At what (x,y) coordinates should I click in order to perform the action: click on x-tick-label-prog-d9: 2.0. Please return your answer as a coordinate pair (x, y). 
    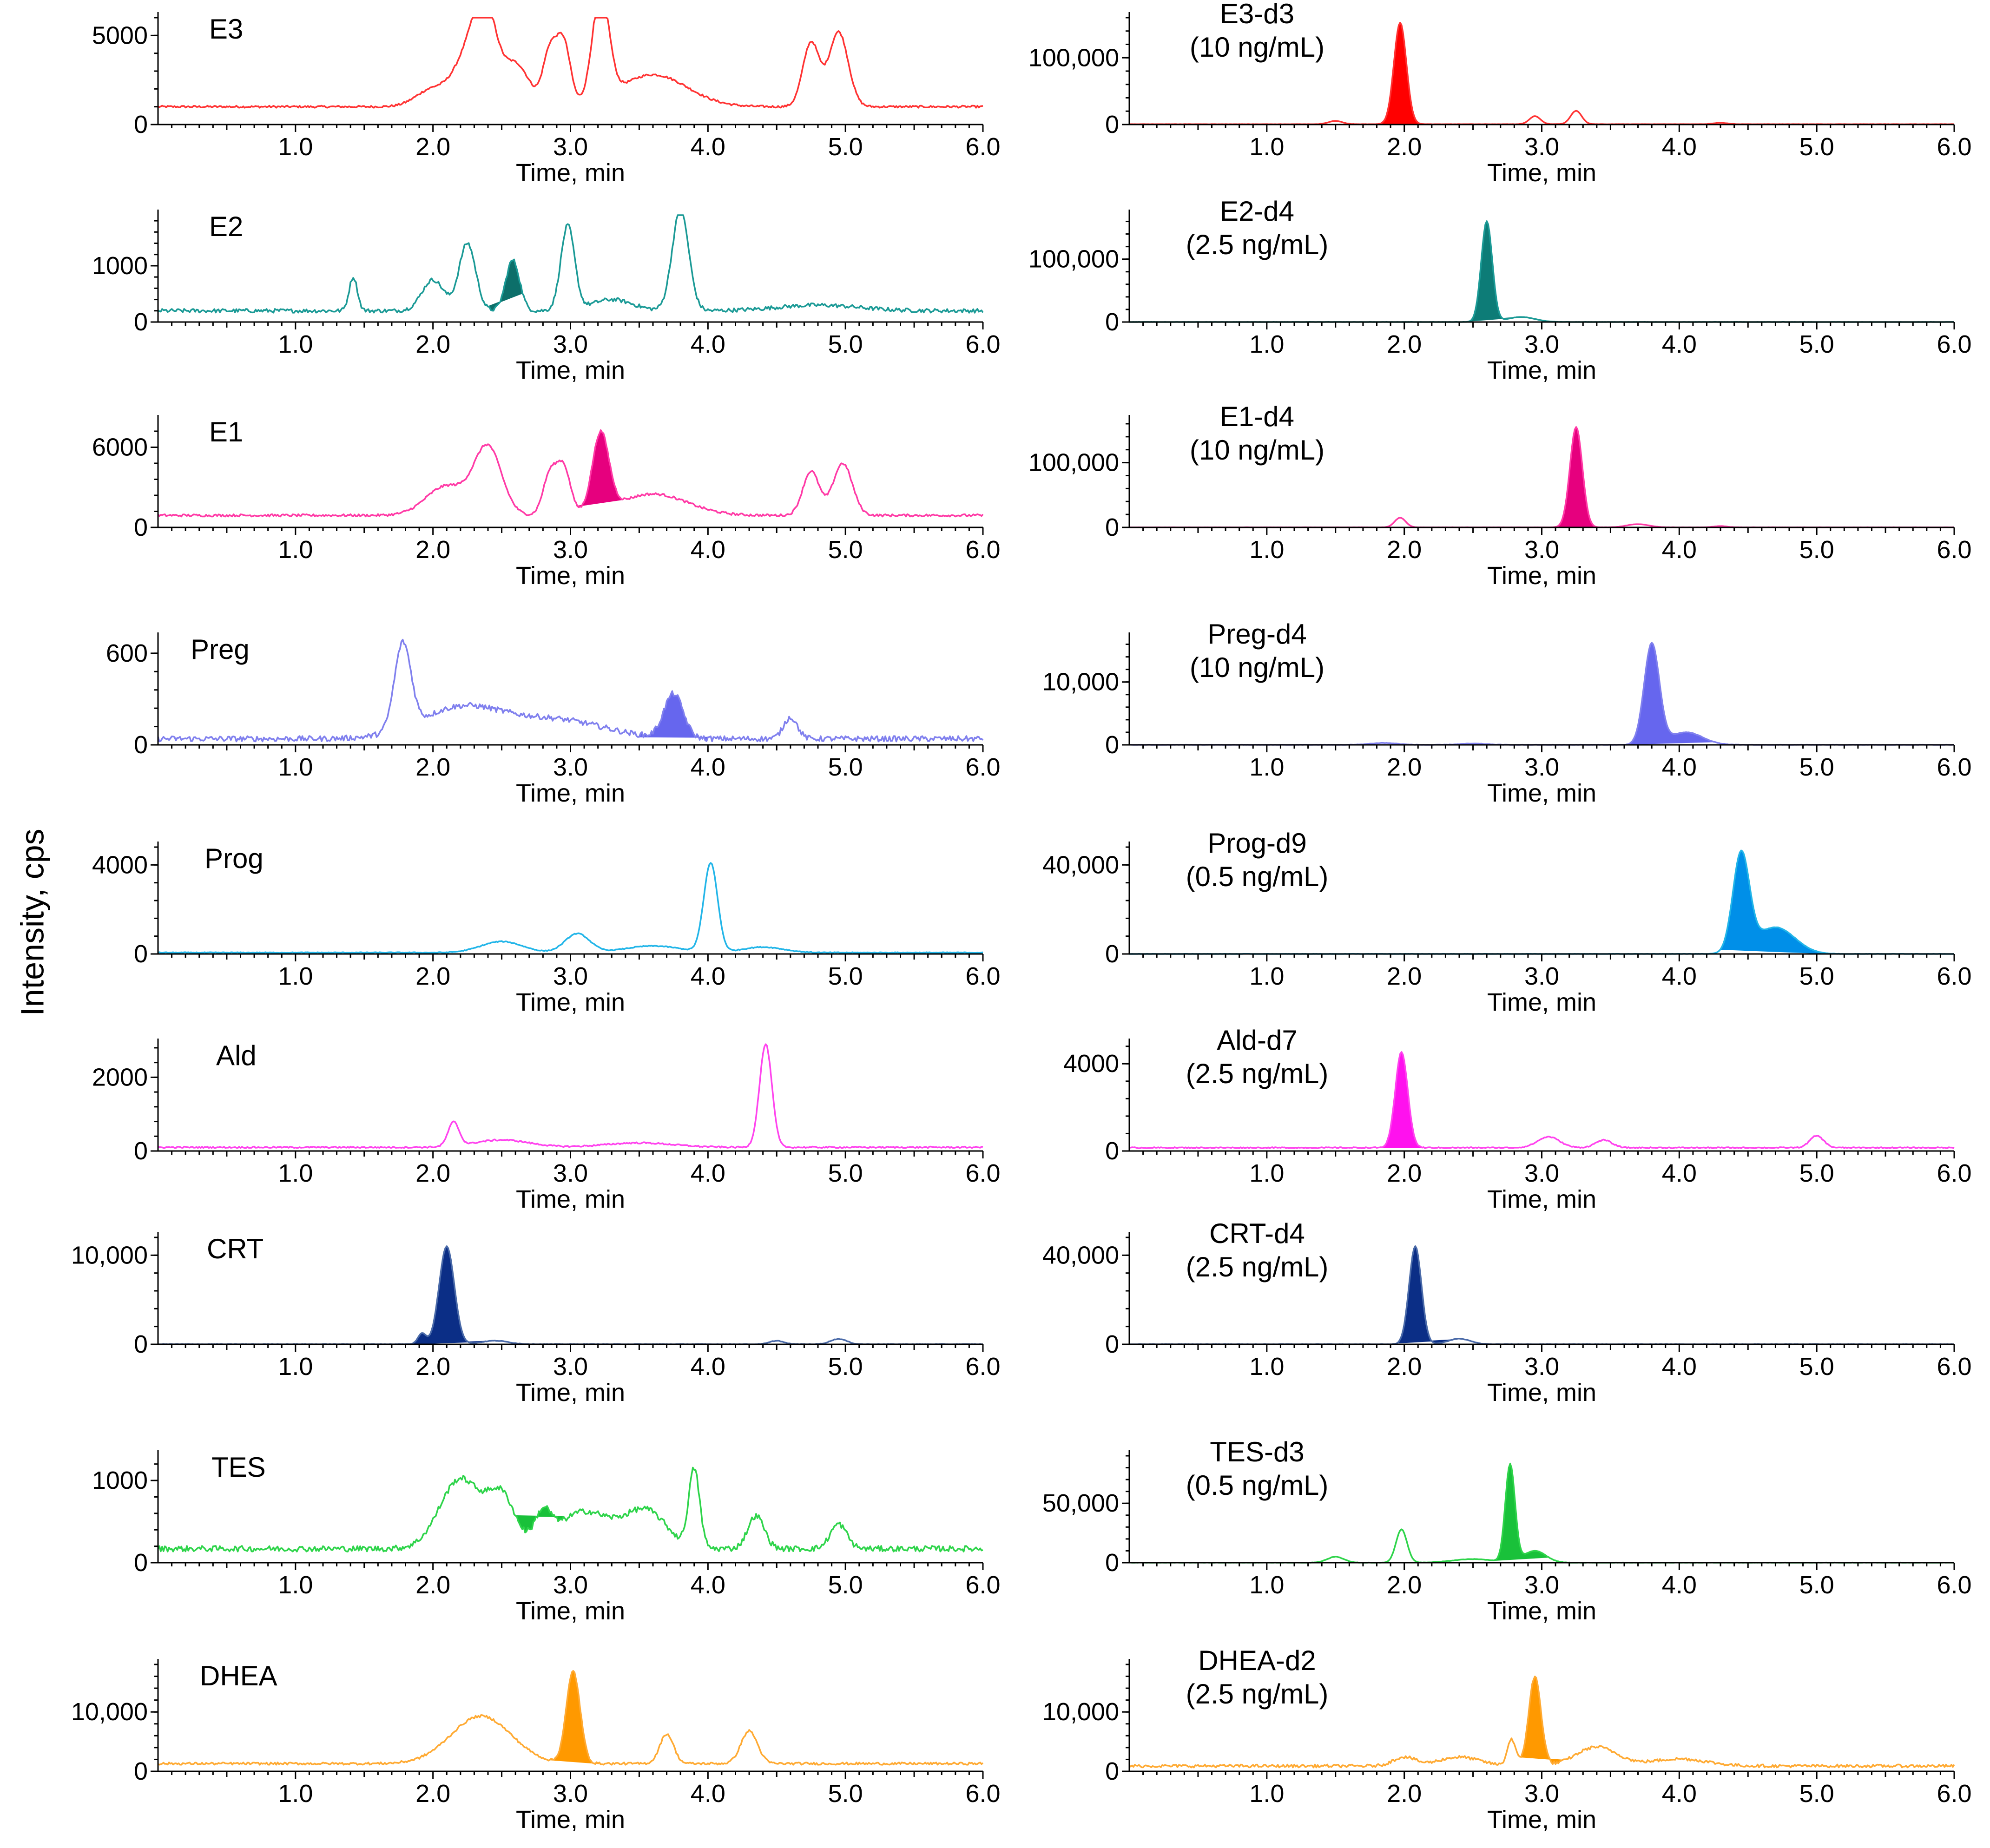
    Looking at the image, I should click on (1404, 976).